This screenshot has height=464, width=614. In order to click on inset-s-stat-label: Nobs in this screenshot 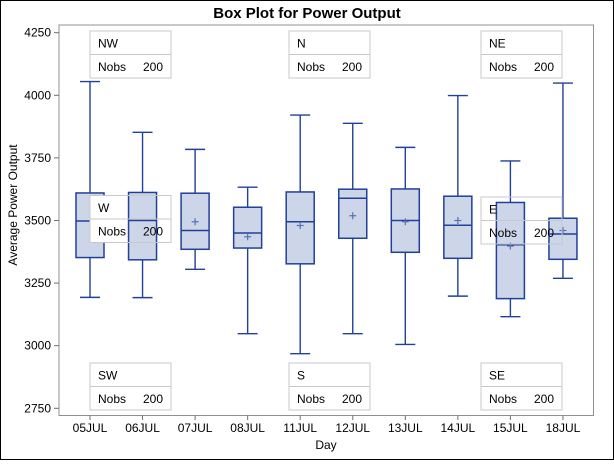, I will do `click(311, 399)`.